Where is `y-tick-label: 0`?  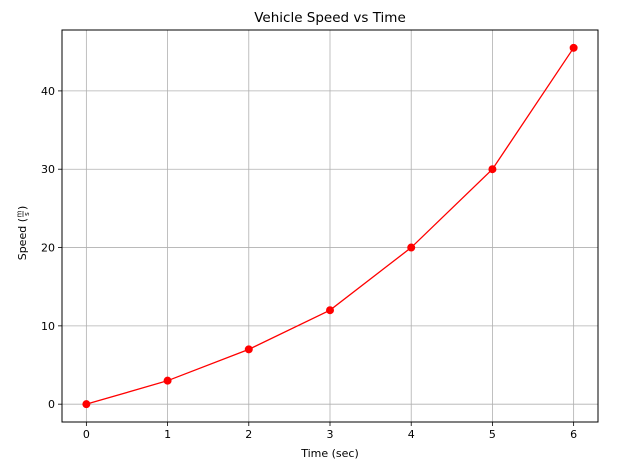 y-tick-label: 0 is located at coordinates (51, 404).